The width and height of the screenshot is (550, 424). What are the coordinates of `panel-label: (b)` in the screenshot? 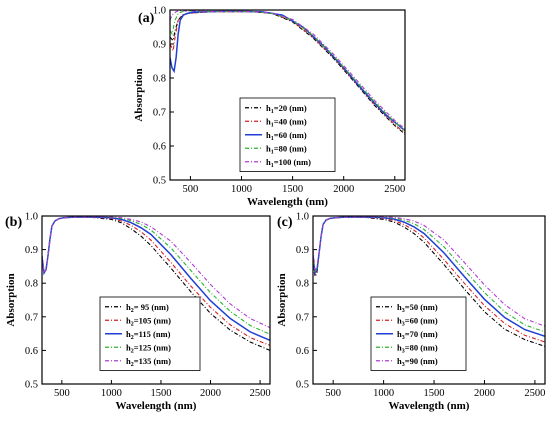 It's located at (13, 222).